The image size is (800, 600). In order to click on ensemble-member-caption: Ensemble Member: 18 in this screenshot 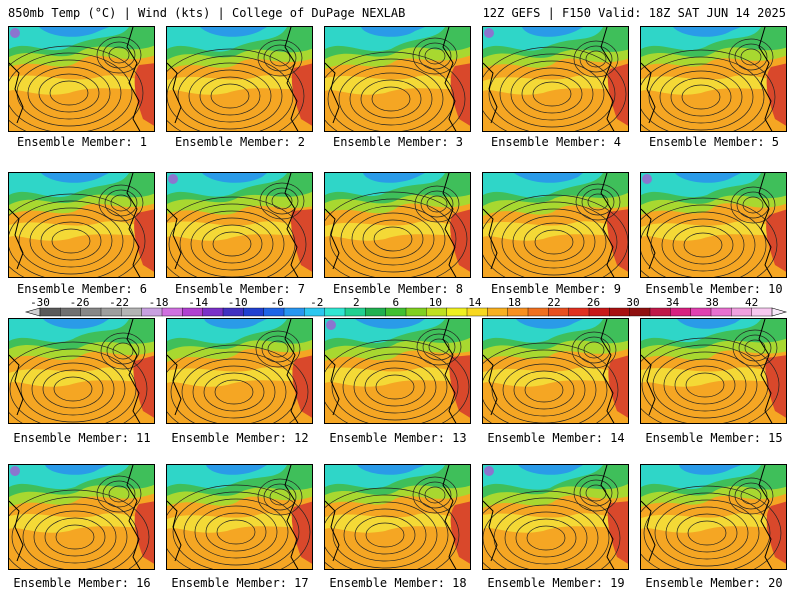, I will do `click(398, 583)`.